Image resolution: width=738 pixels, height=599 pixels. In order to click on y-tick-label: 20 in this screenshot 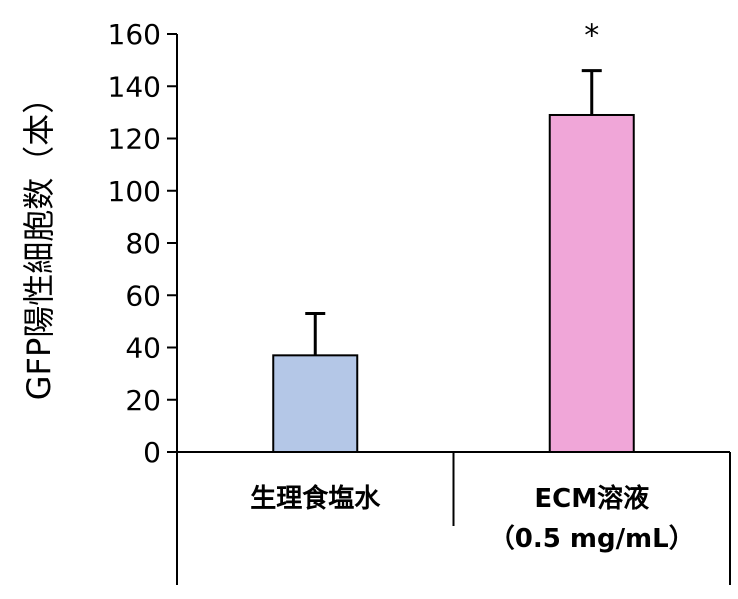, I will do `click(143, 400)`.